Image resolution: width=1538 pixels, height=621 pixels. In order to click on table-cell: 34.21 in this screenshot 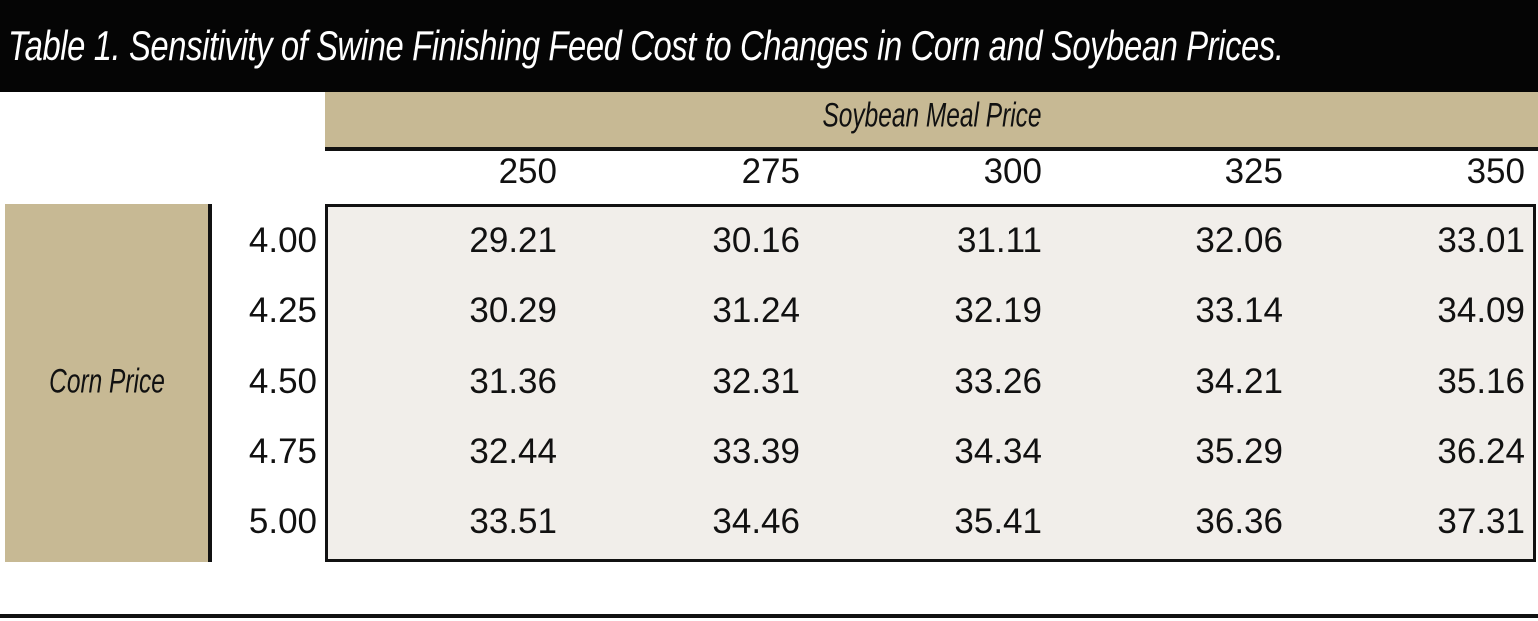, I will do `click(1239, 381)`.